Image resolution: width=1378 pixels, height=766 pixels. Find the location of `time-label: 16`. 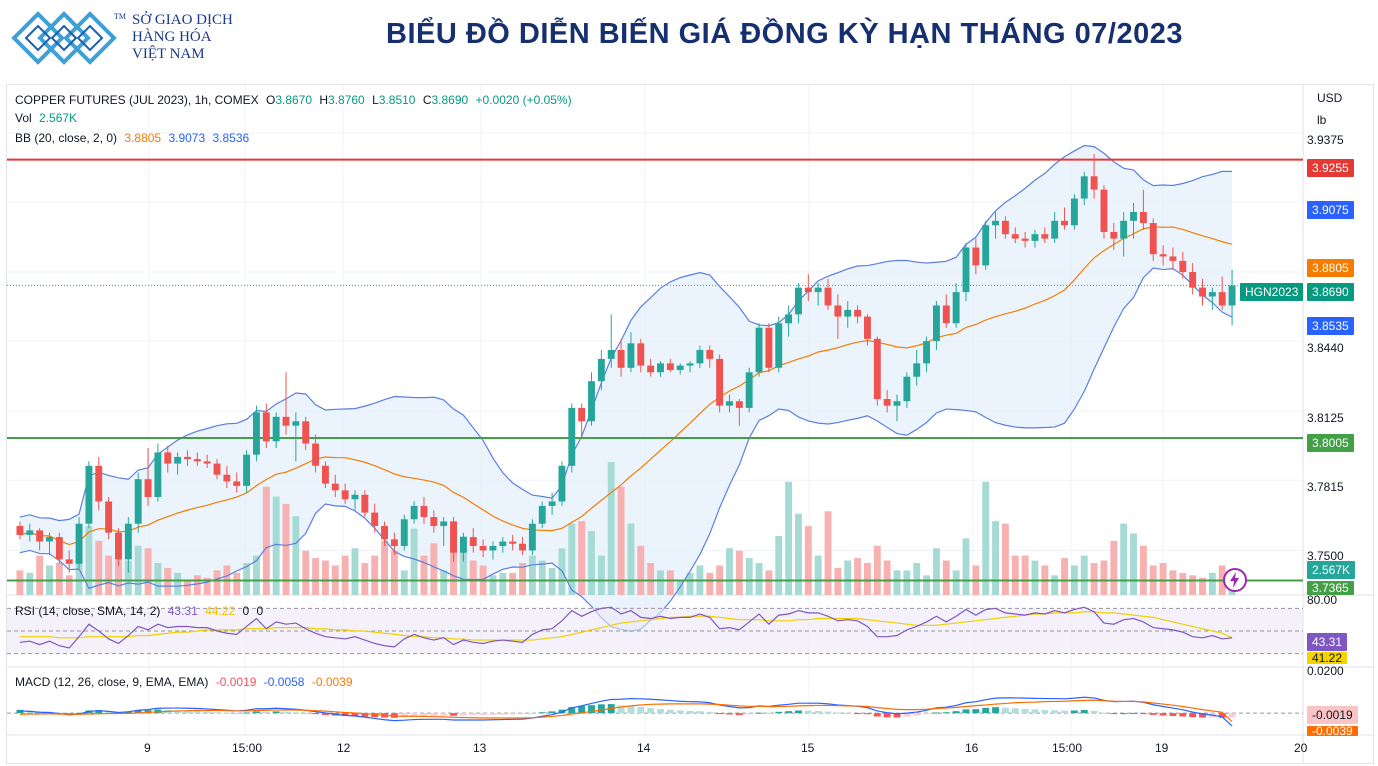

time-label: 16 is located at coordinates (972, 748).